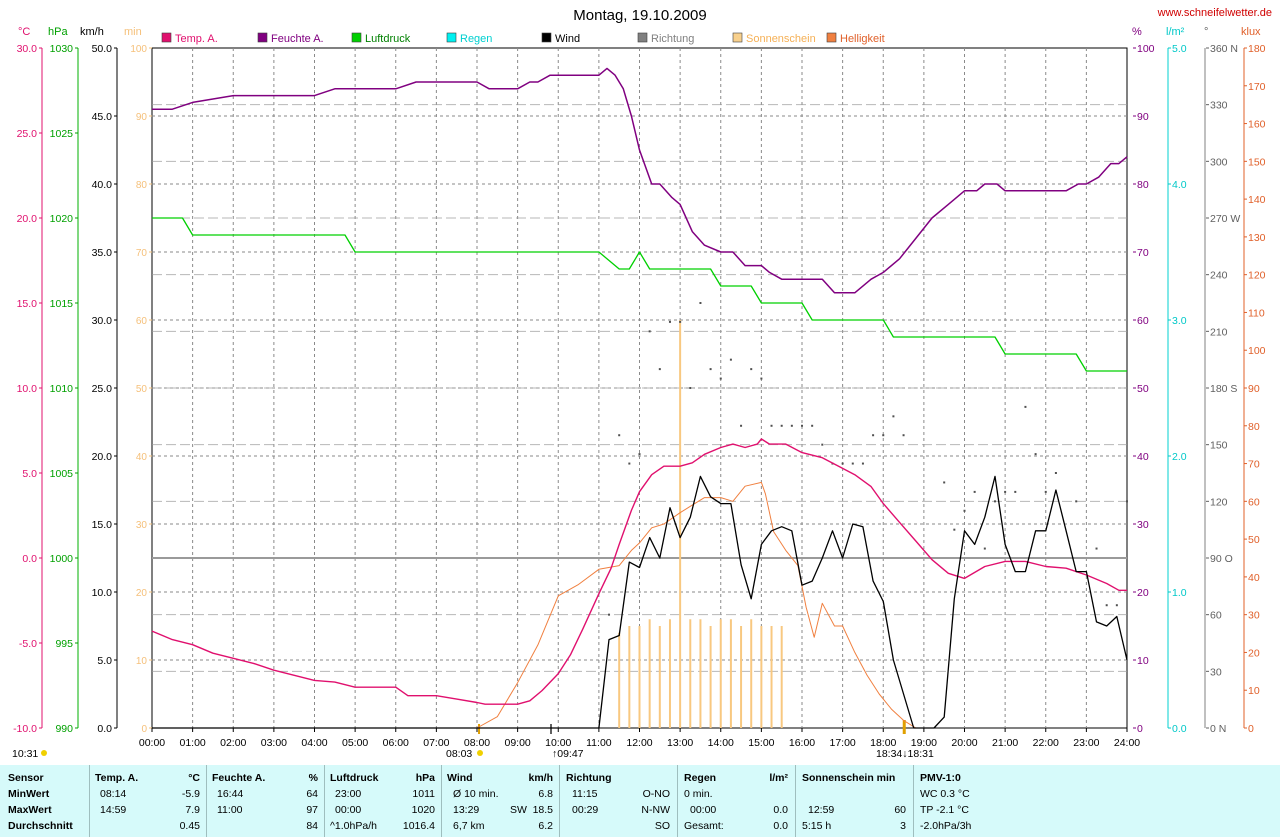 The width and height of the screenshot is (1280, 837). What do you see at coordinates (102, 457) in the screenshot?
I see `wind-tick: 20.0` at bounding box center [102, 457].